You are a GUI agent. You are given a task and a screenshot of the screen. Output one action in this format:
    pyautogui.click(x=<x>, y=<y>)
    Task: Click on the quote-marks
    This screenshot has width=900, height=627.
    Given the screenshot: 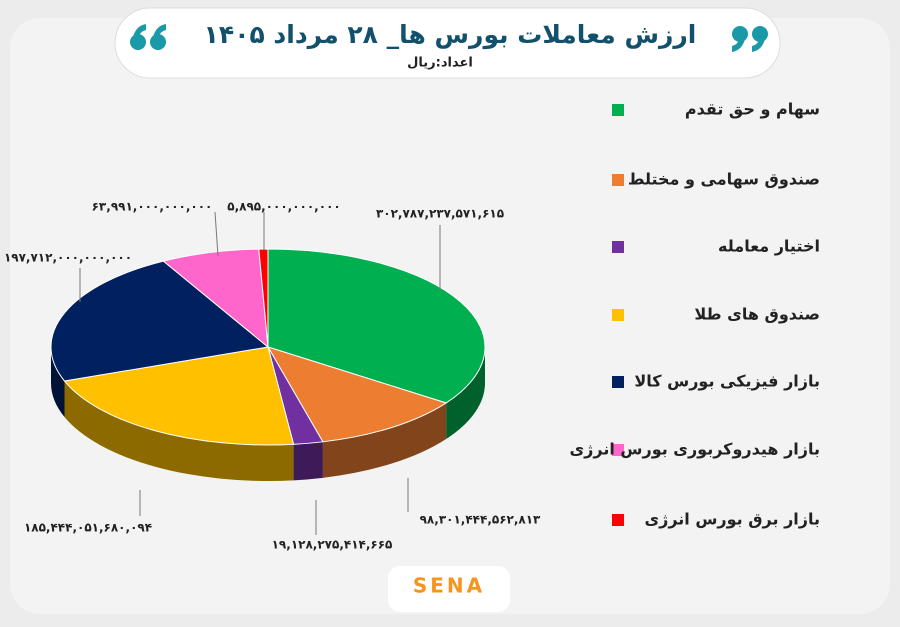 What is the action you would take?
    pyautogui.click(x=449, y=38)
    